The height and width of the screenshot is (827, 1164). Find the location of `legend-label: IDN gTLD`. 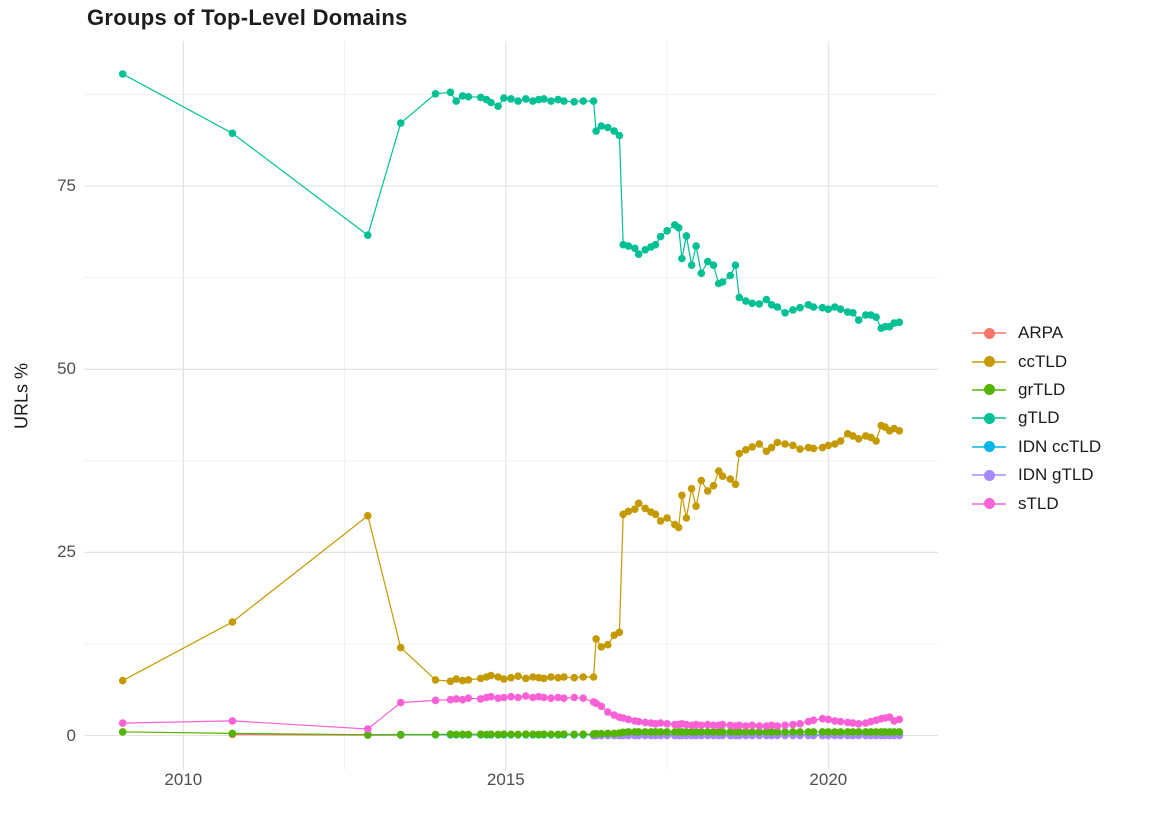

legend-label: IDN gTLD is located at coordinates (1056, 475).